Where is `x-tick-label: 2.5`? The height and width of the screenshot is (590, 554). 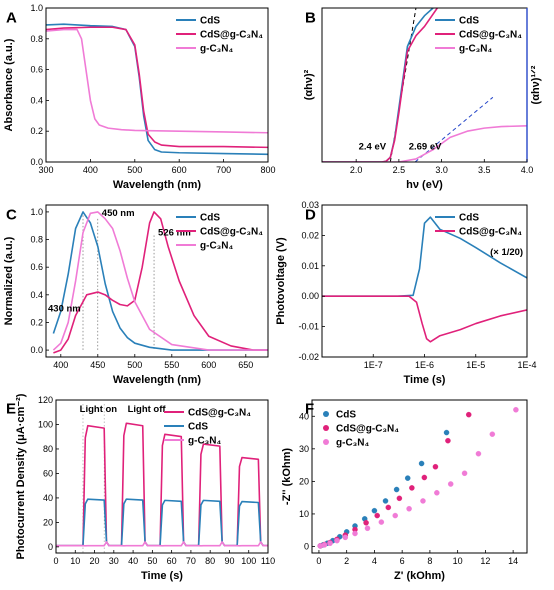 x-tick-label: 2.5 is located at coordinates (399, 170).